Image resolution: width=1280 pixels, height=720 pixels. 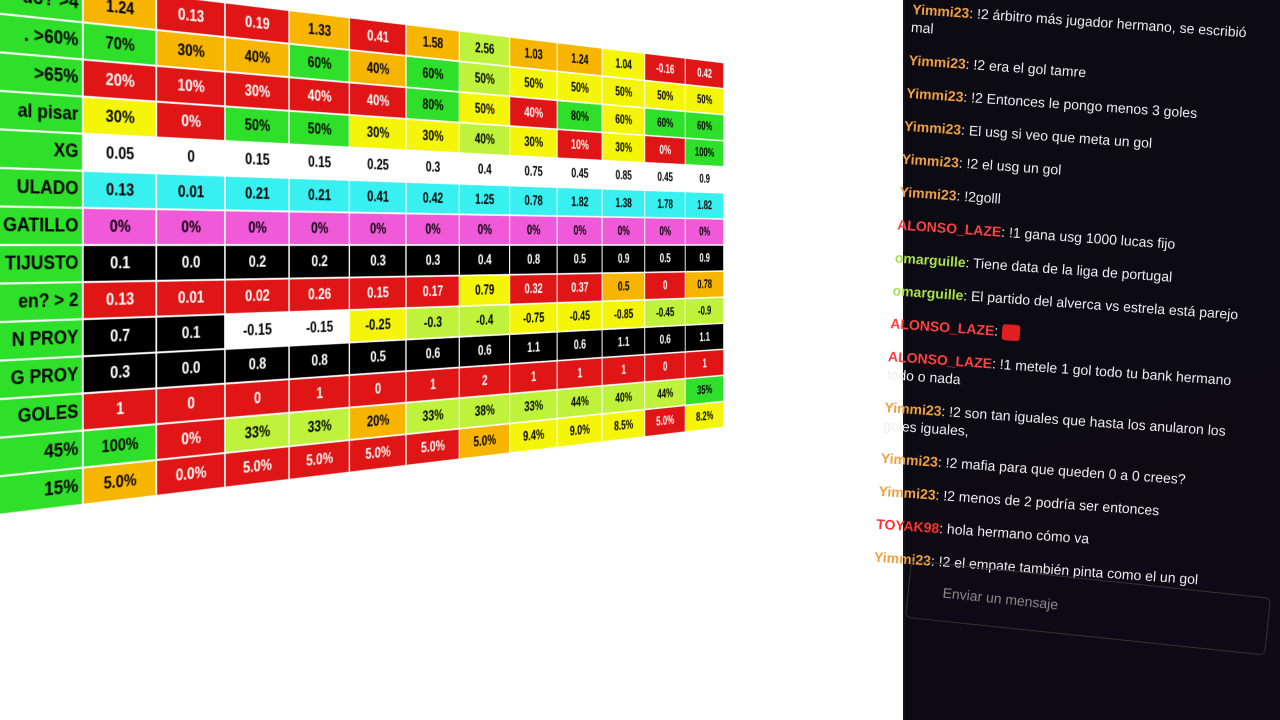 What do you see at coordinates (930, 260) in the screenshot?
I see `chat-user: omarguille` at bounding box center [930, 260].